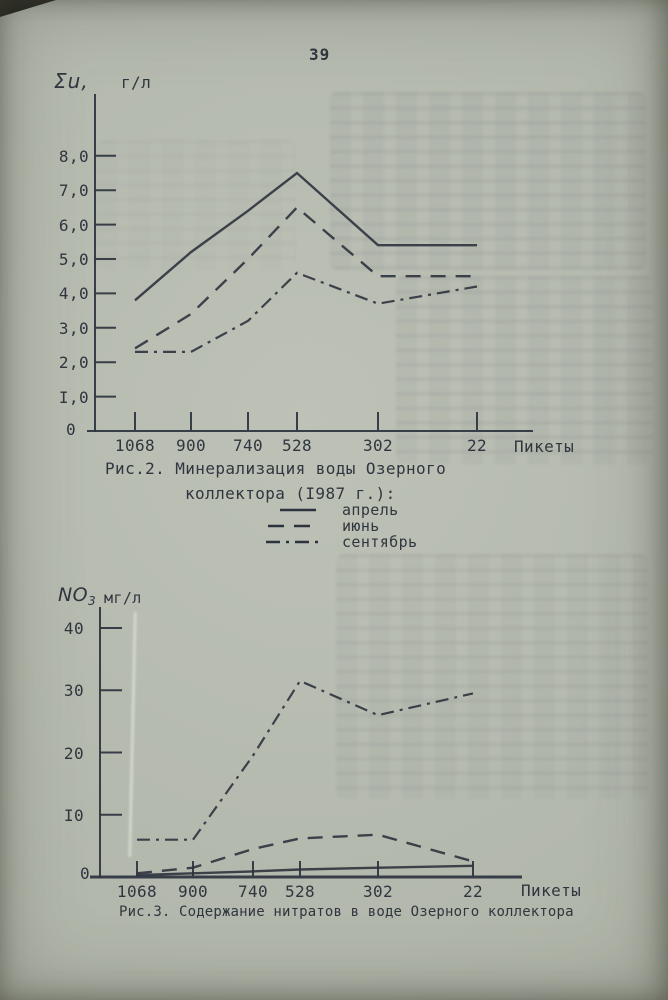  I want to click on fig3-series-solid, so click(305, 870).